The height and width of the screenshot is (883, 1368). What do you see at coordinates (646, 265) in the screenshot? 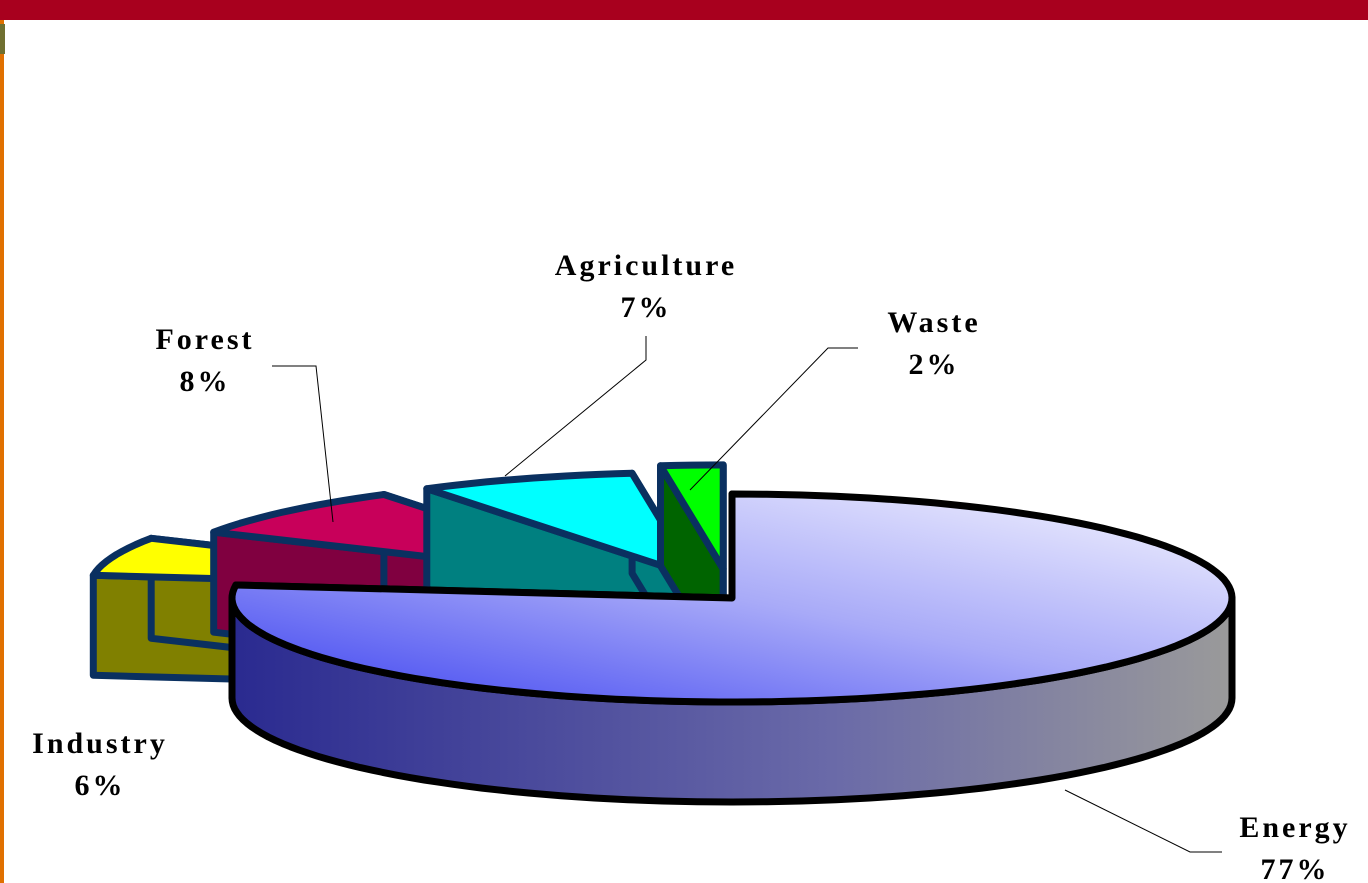
I see `slice-label: Agriculture` at bounding box center [646, 265].